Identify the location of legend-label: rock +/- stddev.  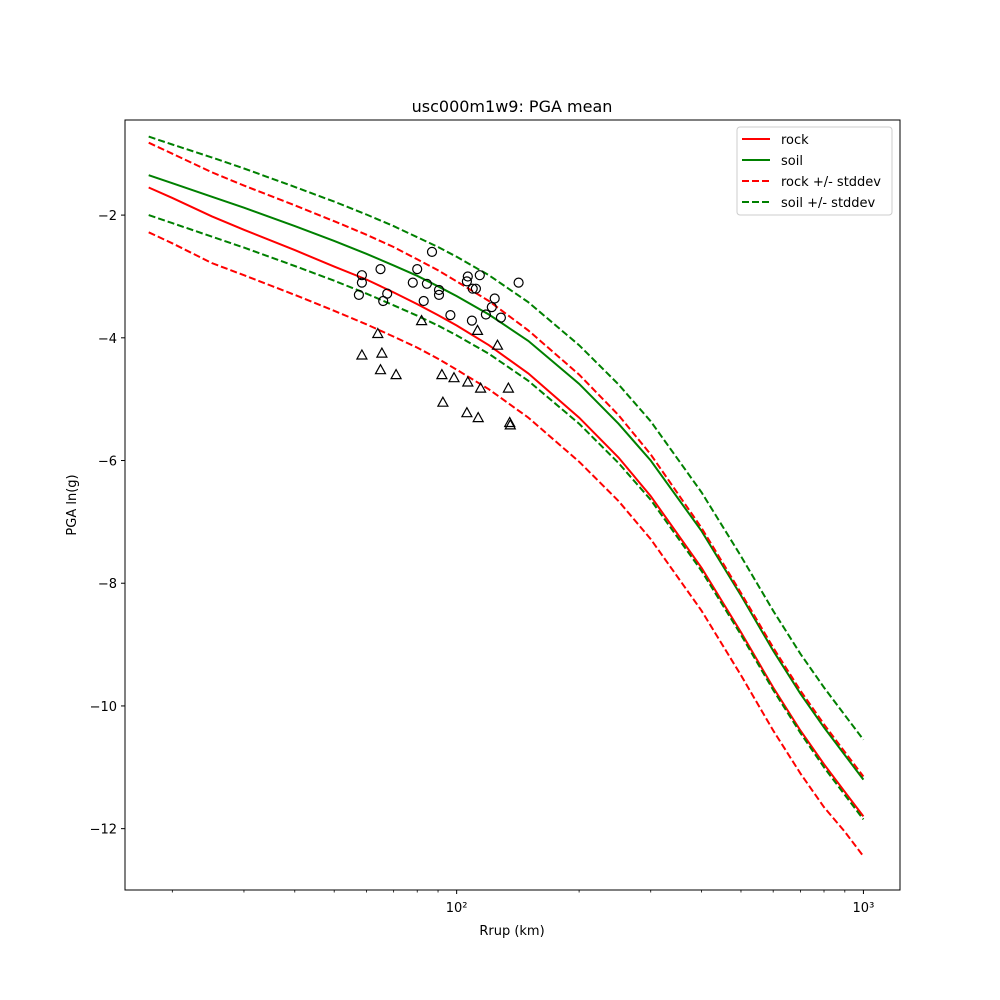
(831, 182).